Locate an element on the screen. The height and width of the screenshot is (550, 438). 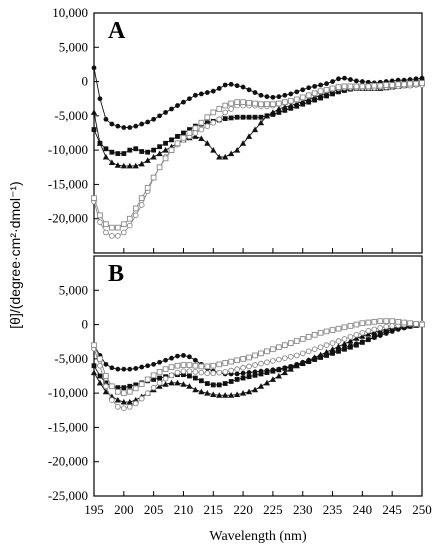
panel-b-ytick-label: -20,000 is located at coordinates (68, 461).